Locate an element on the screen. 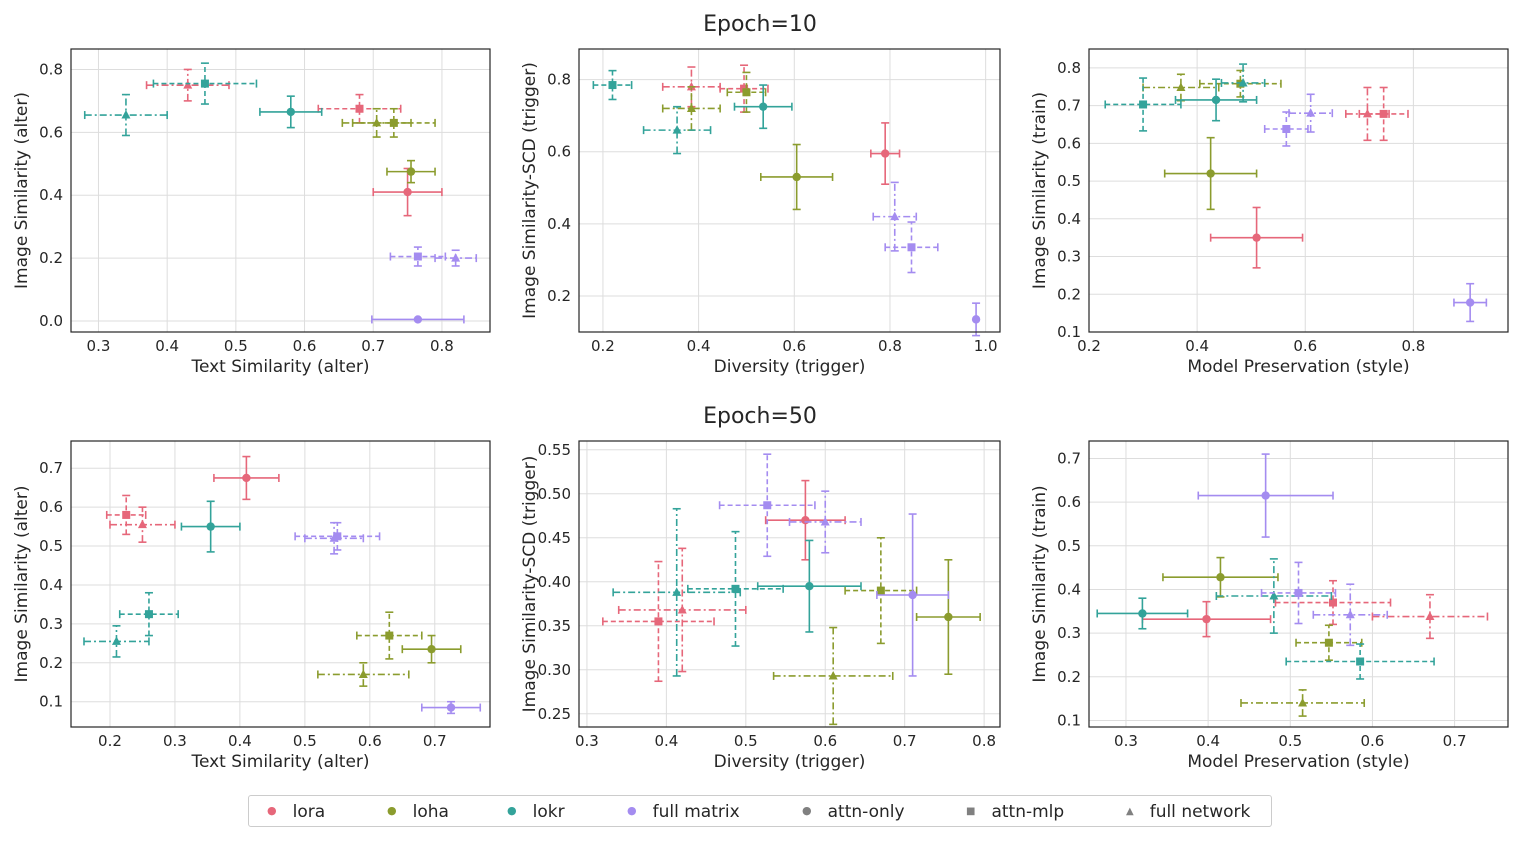 This screenshot has height=841, width=1522. x-tick-label: 0.4 is located at coordinates (240, 741).